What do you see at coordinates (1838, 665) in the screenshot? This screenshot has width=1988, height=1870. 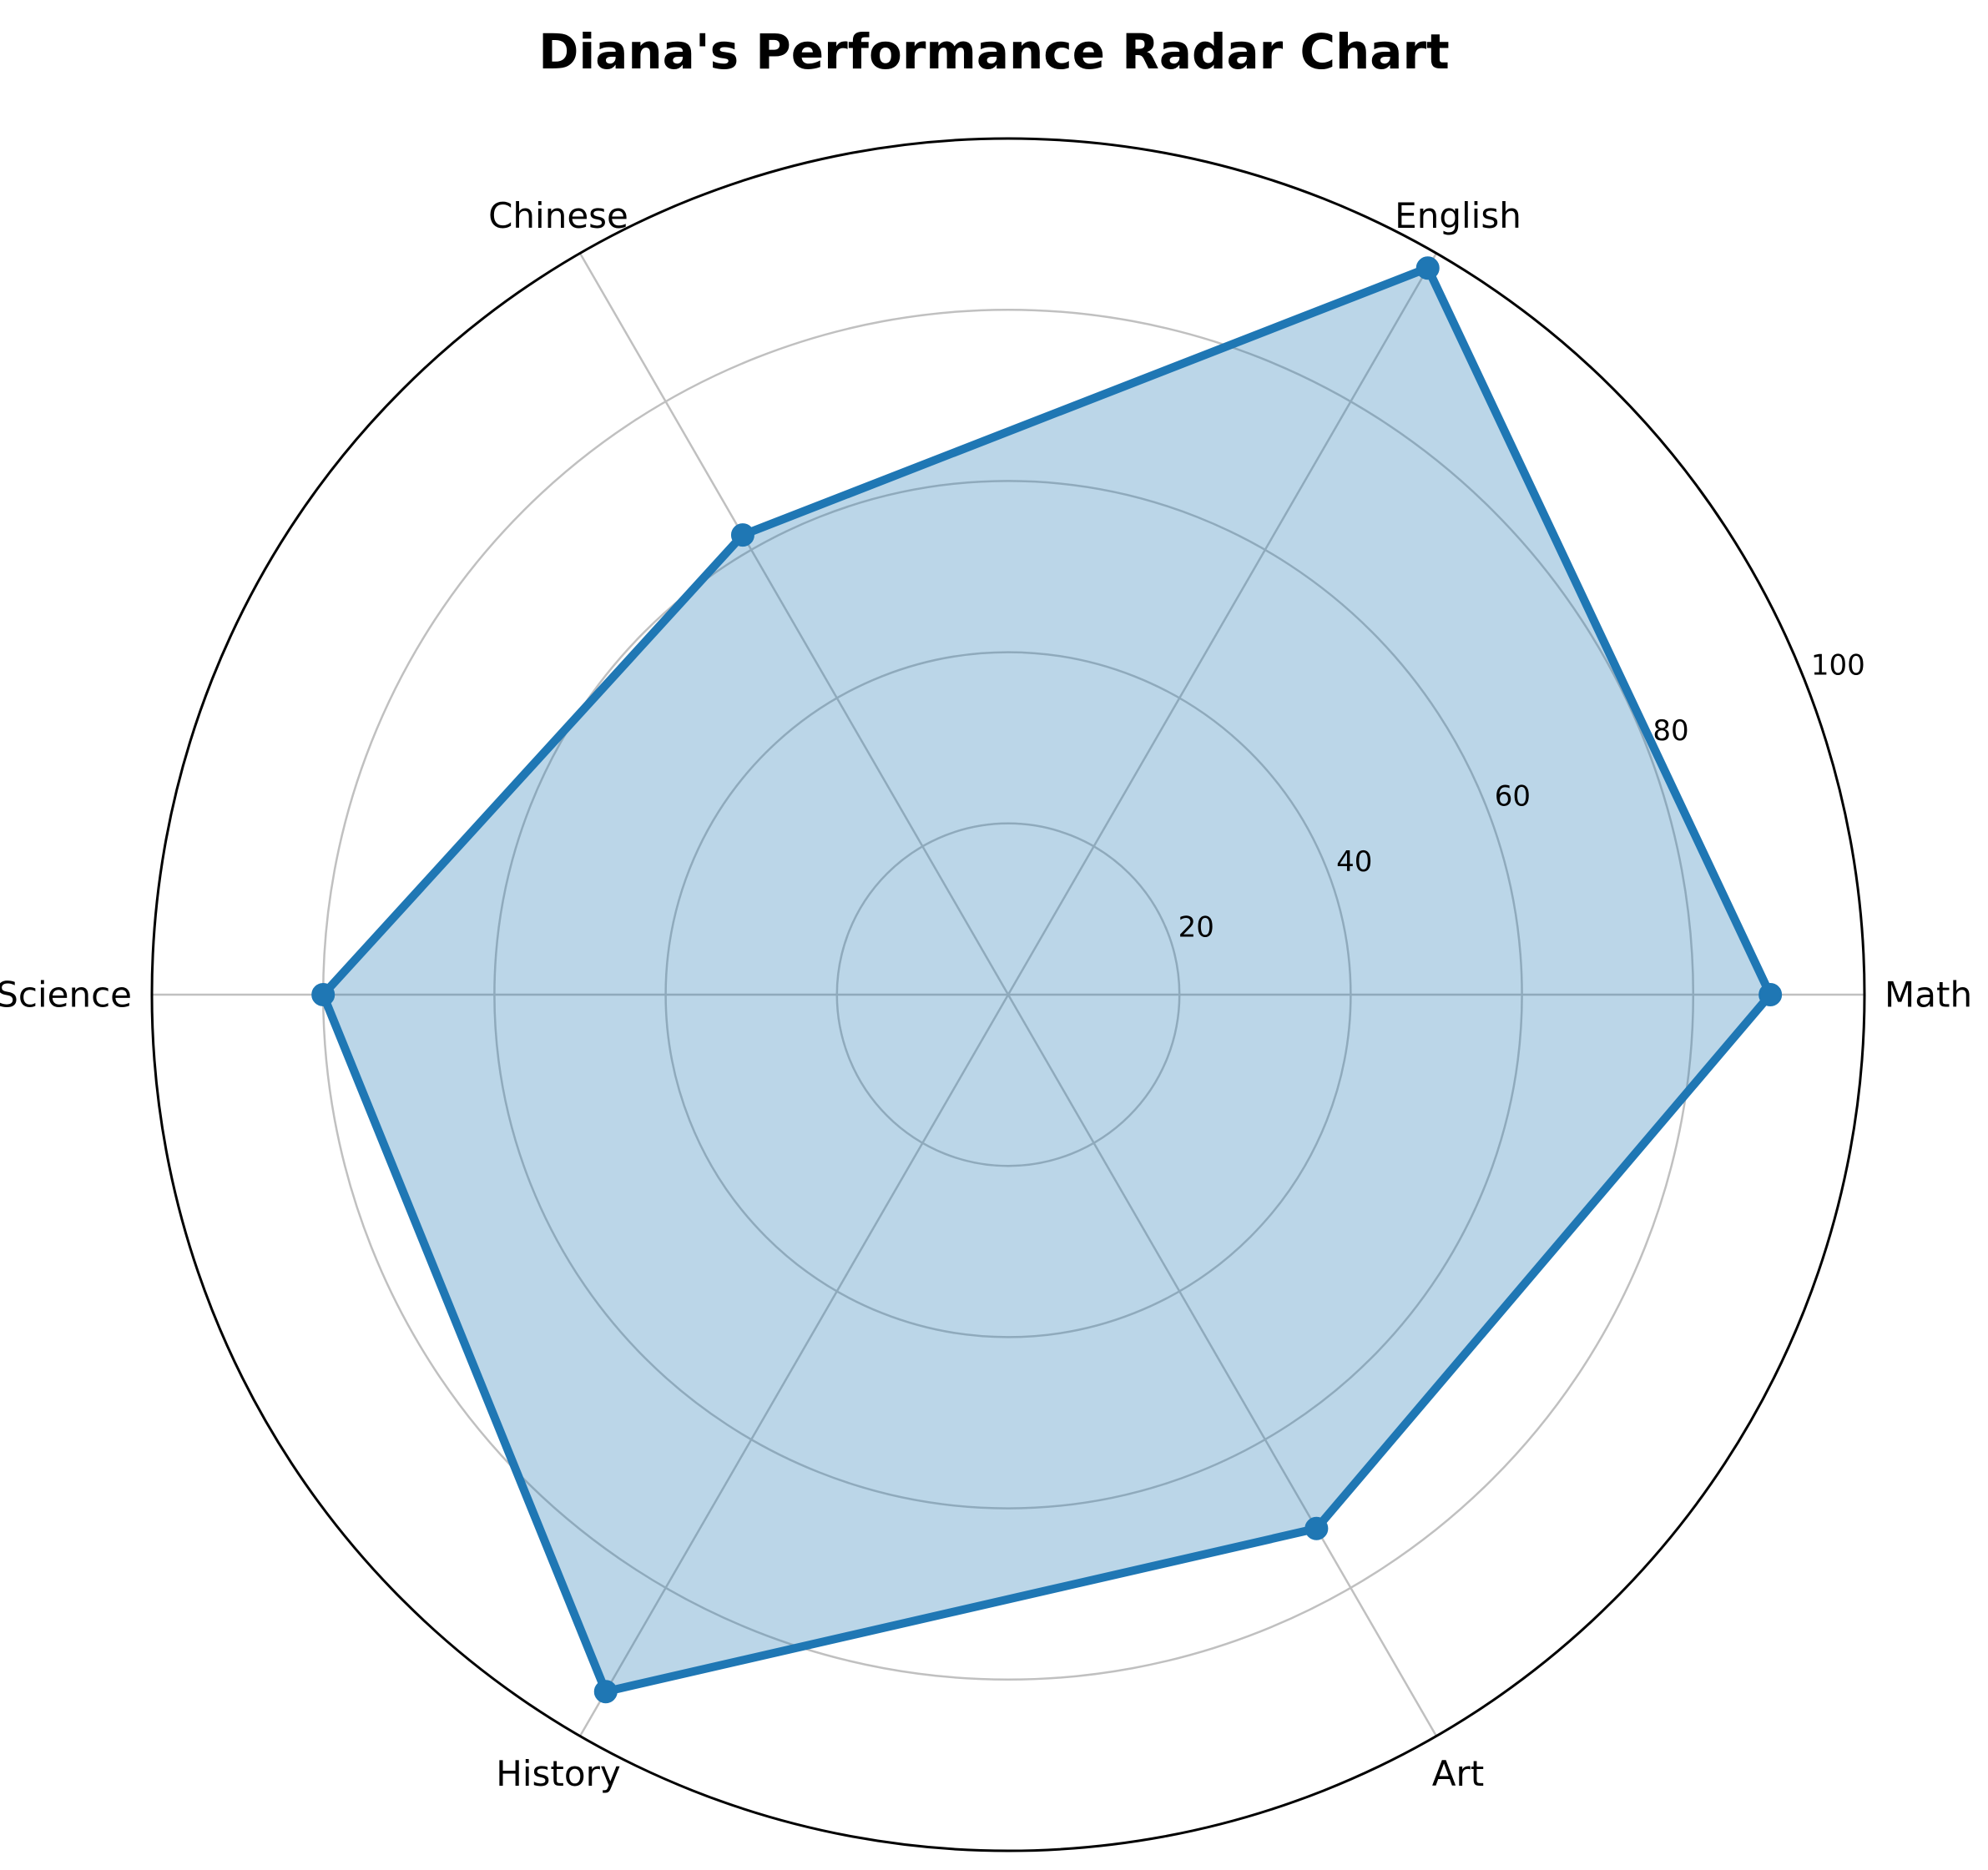 I see `rtick-label-100: 100` at bounding box center [1838, 665].